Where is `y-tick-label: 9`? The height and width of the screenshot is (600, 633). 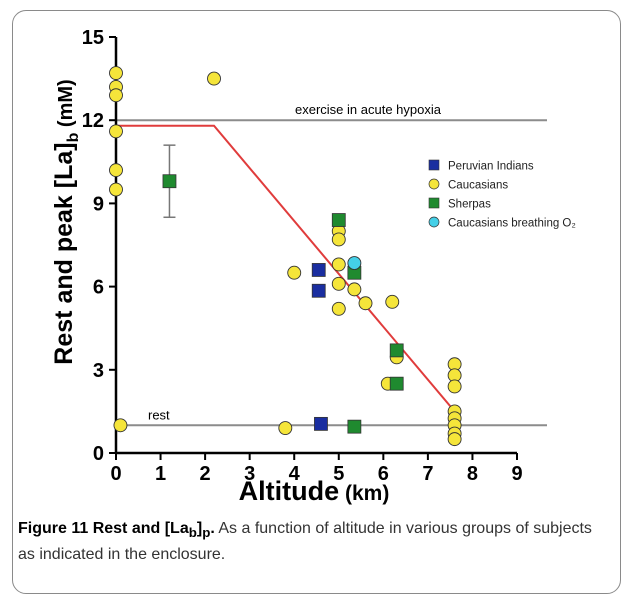 y-tick-label: 9 is located at coordinates (98, 204).